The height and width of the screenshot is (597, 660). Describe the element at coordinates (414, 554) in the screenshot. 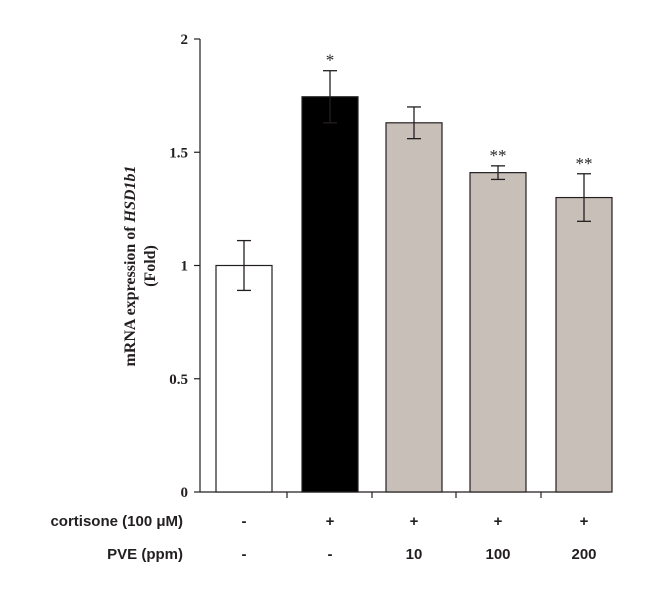

I see `treatment-value: 10` at that location.